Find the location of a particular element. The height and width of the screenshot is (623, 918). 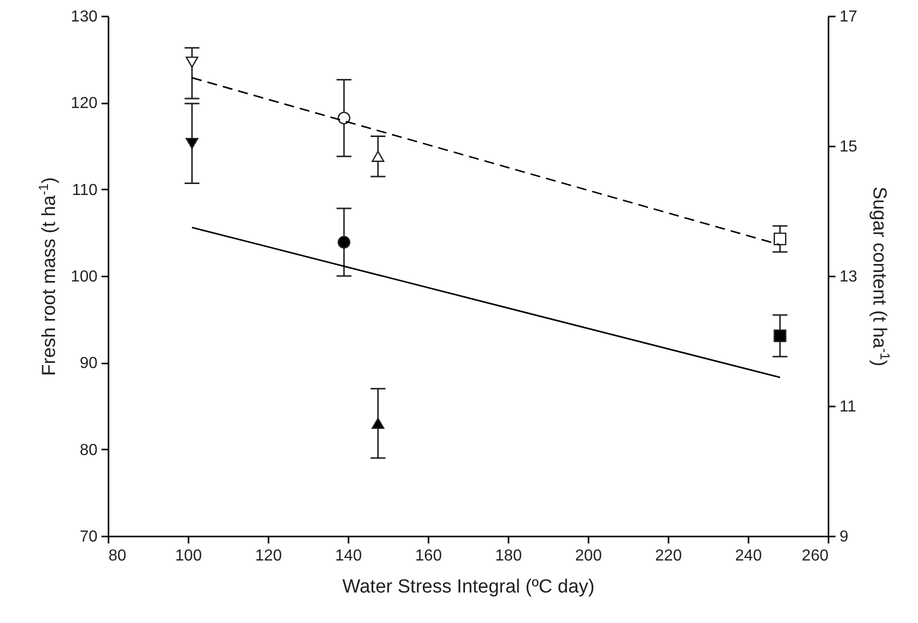

y-tick-label: 80 is located at coordinates (89, 450).